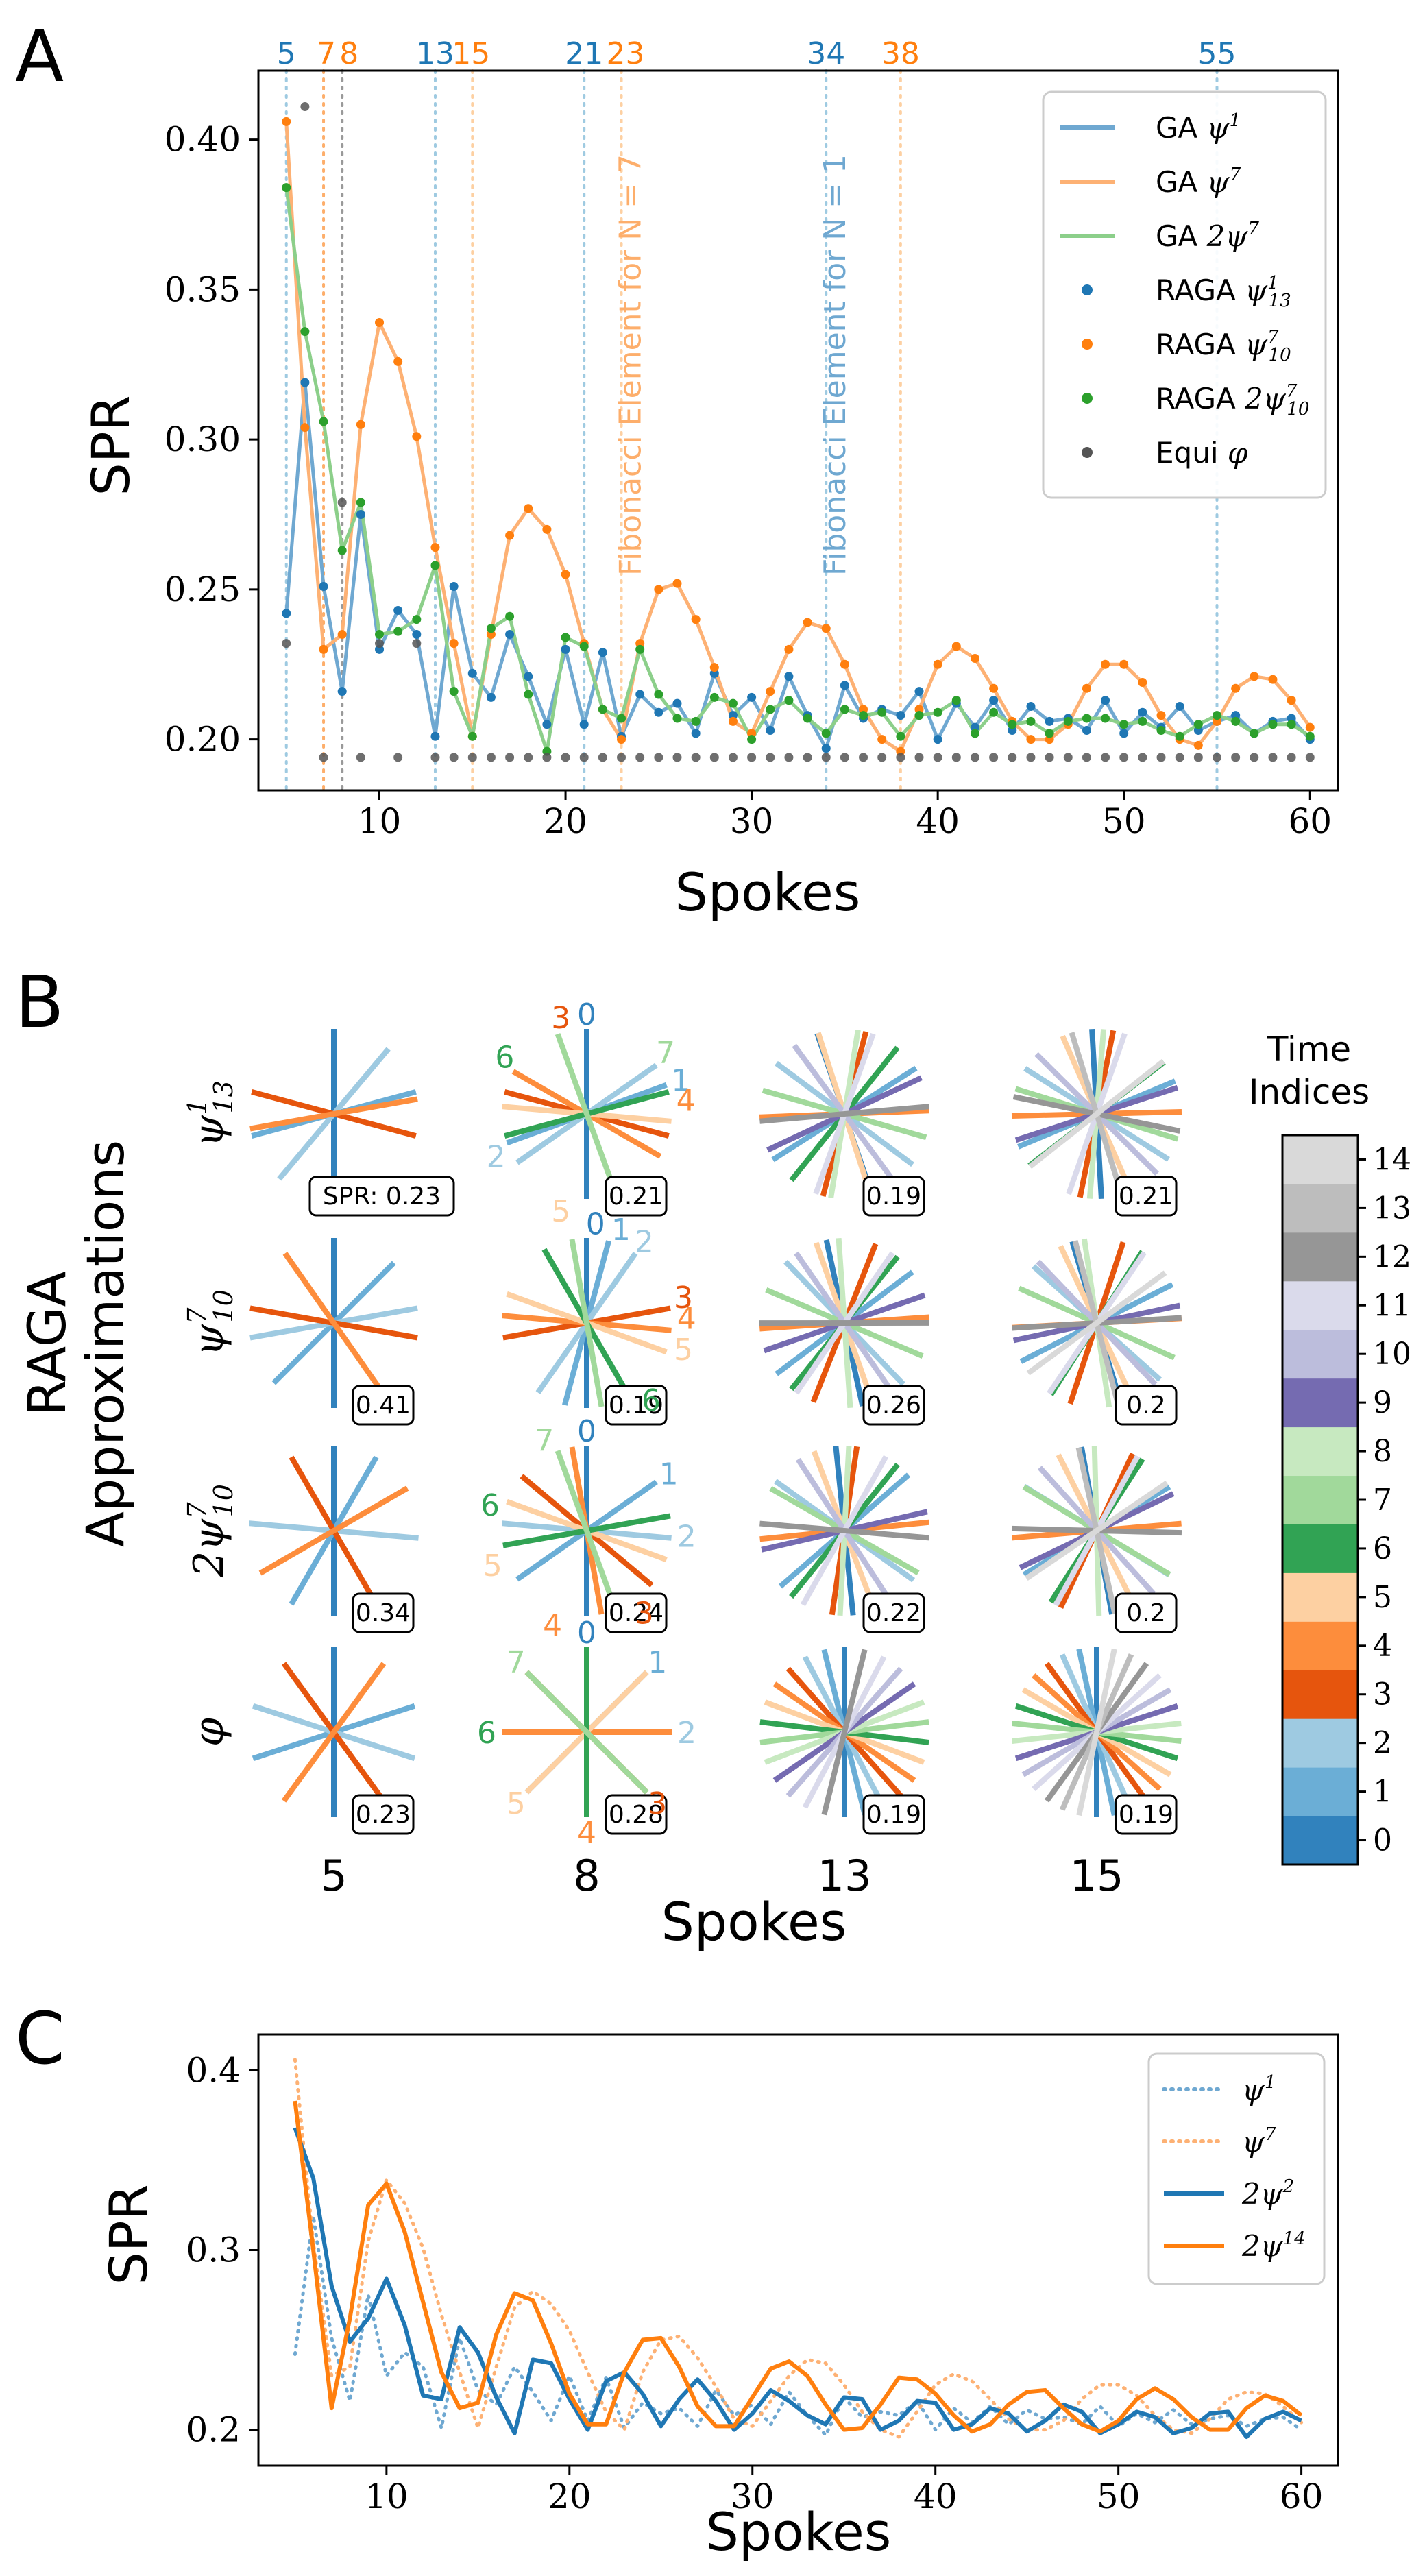 Image resolution: width=1425 pixels, height=2576 pixels. What do you see at coordinates (1392, 1354) in the screenshot?
I see `colorbar-tick-label: 10` at bounding box center [1392, 1354].